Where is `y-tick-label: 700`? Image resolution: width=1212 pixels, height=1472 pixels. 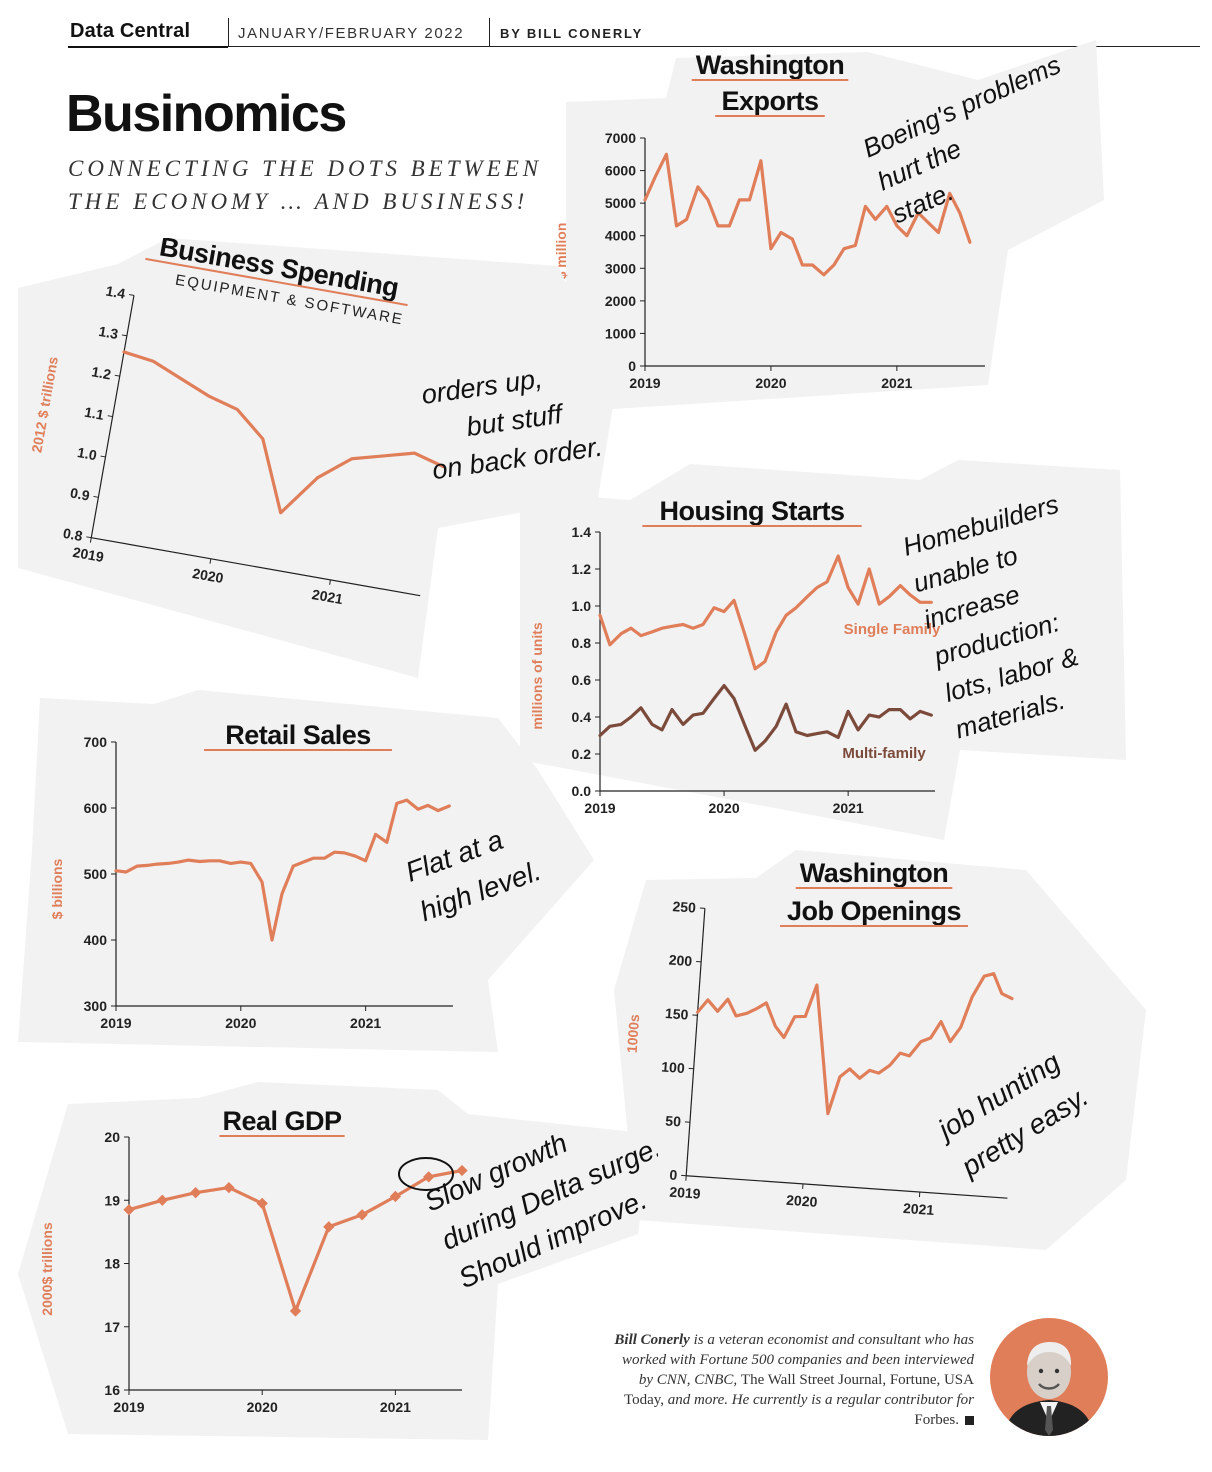 y-tick-label: 700 is located at coordinates (96, 742).